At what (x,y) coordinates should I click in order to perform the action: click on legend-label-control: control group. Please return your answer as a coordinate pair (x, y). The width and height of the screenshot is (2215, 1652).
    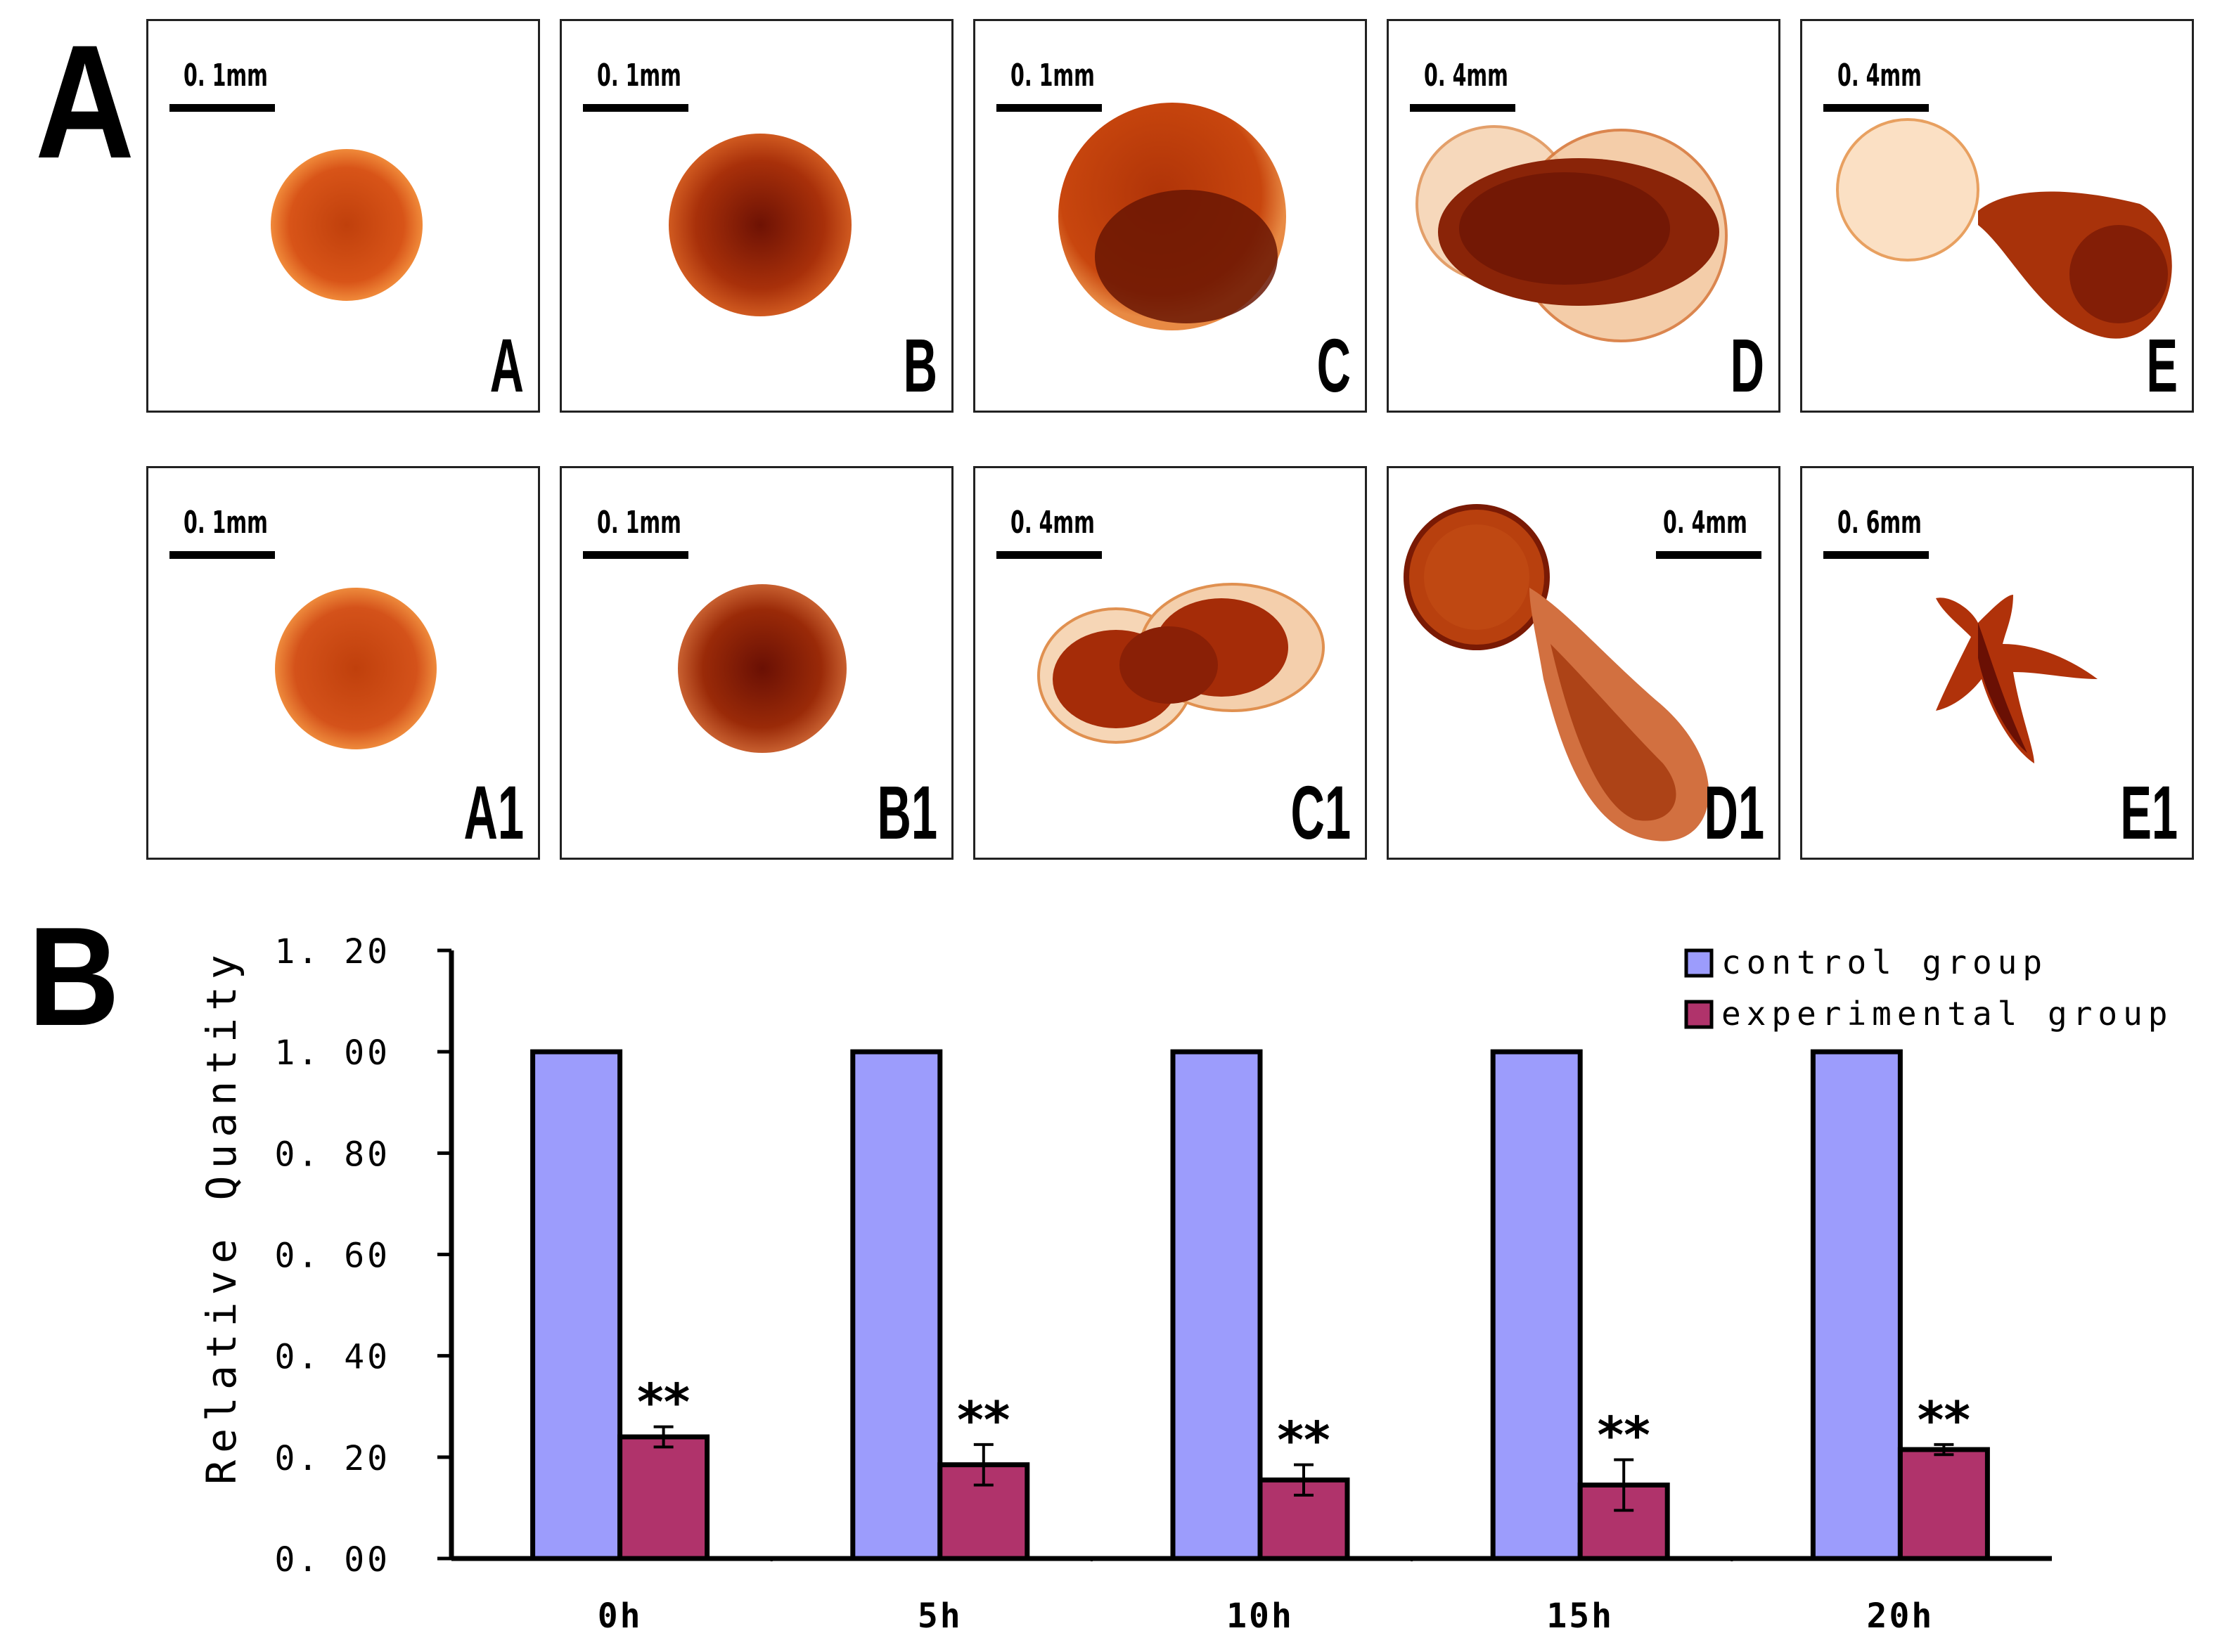
    Looking at the image, I should click on (1884, 962).